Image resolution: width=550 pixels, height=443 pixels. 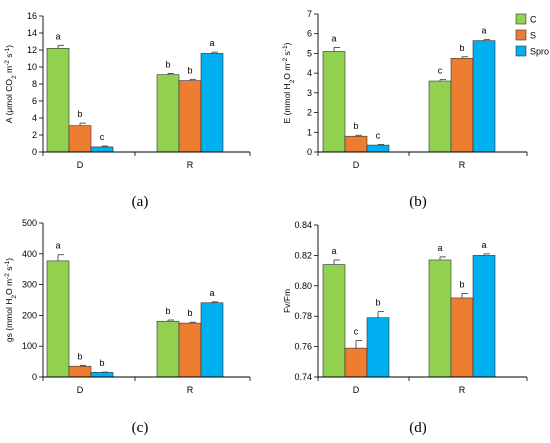 I want to click on y-tick-label: 500, so click(x=29, y=223).